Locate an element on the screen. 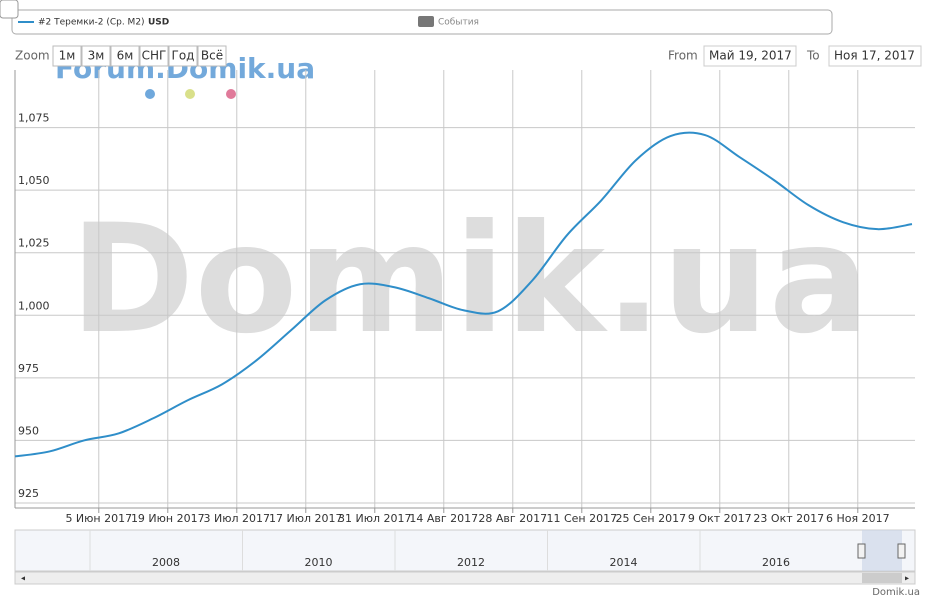 This screenshot has width=931, height=600. x-tick-label: 11 Сен 2017 is located at coordinates (581, 518).